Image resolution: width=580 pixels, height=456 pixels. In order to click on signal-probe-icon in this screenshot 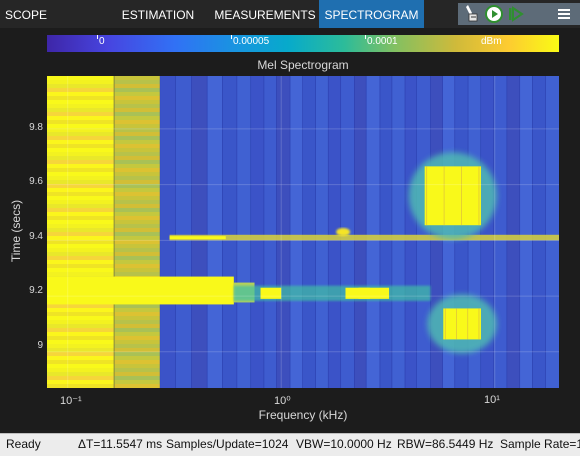, I will do `click(472, 14)`.